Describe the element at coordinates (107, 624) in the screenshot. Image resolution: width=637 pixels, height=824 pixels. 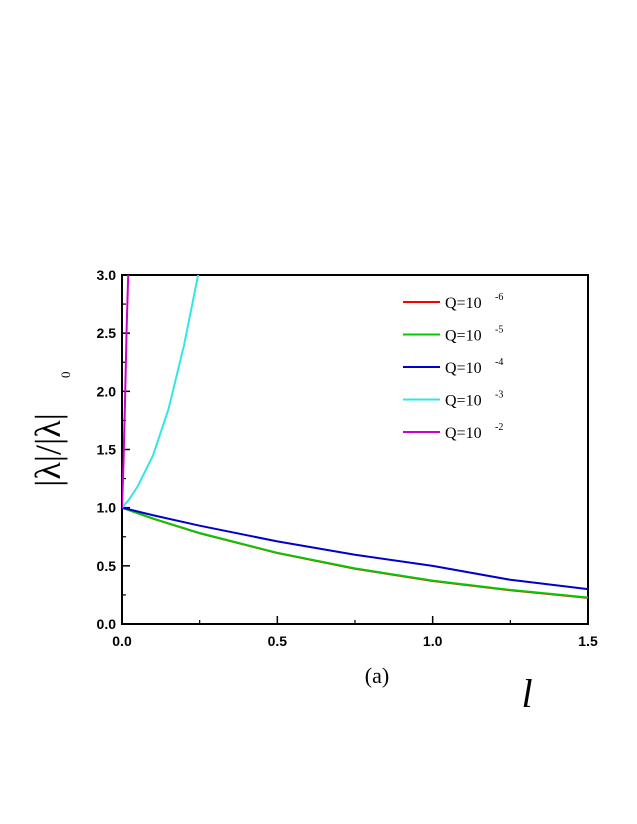
I see `y-tick-label: 0.0` at that location.